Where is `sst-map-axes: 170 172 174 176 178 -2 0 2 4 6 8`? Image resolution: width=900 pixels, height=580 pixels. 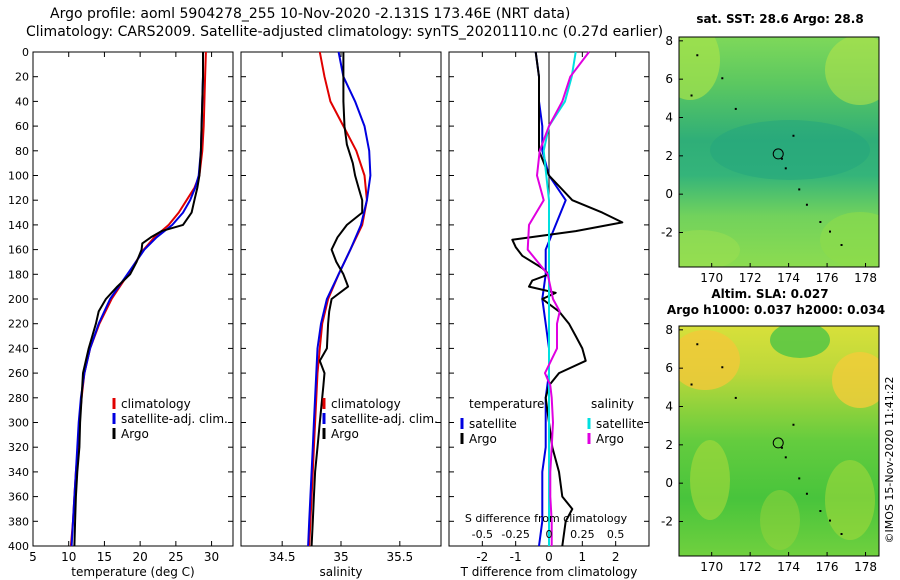
sst-map-axes: 170 172 174 176 178 -2 0 2 4 6 8 is located at coordinates (769, 159).